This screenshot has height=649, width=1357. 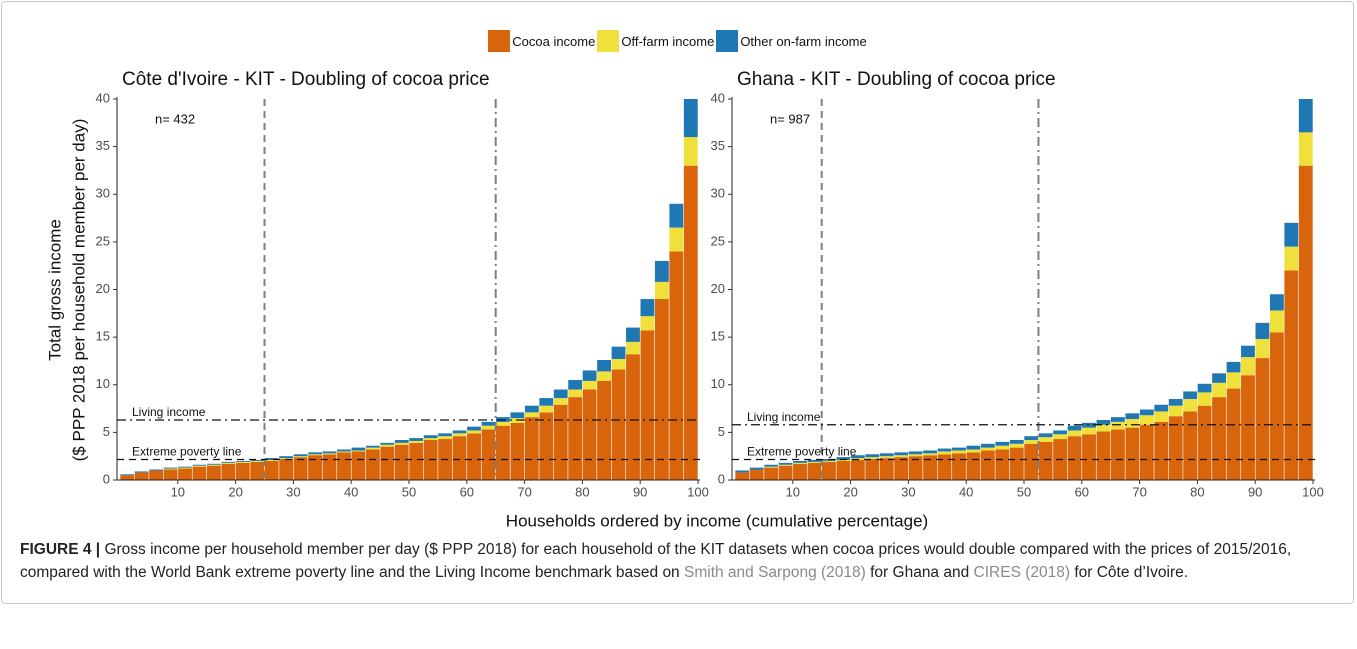 I want to click on y-tick-label: 10, so click(x=103, y=383).